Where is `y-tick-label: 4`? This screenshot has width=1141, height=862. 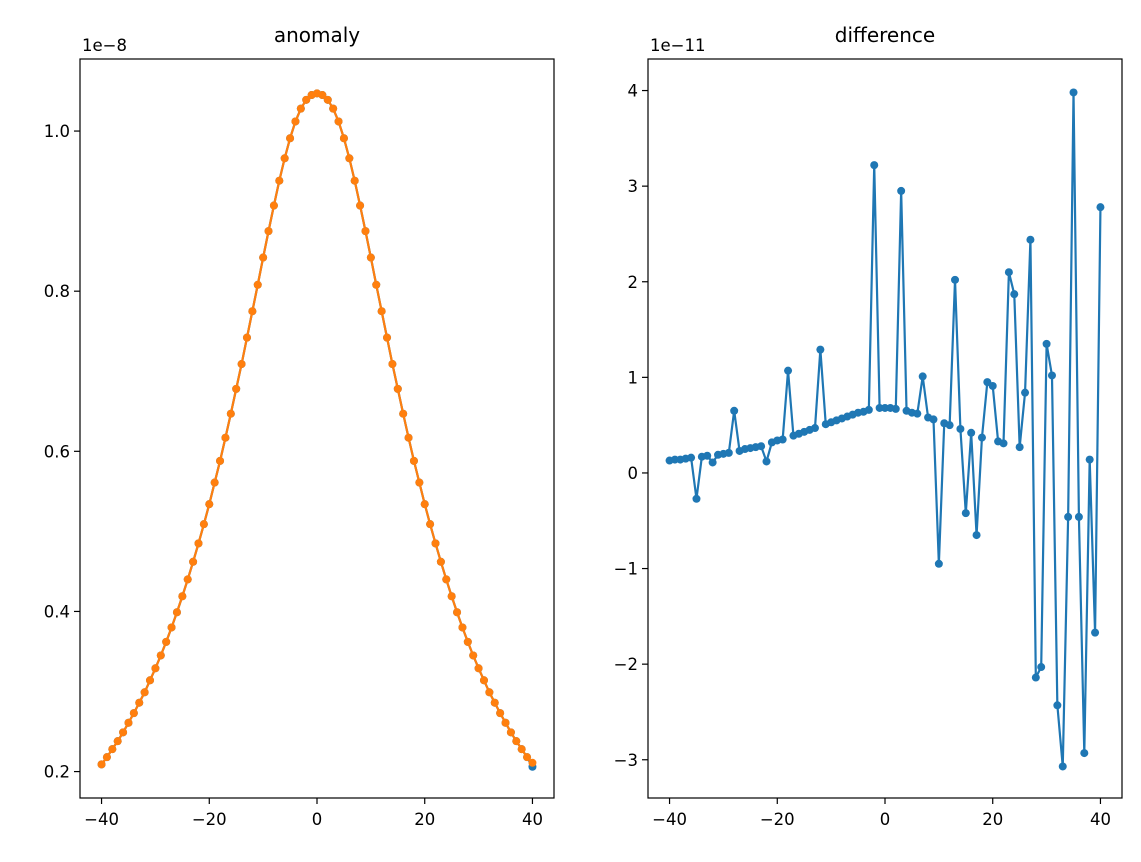
y-tick-label: 4 is located at coordinates (633, 91).